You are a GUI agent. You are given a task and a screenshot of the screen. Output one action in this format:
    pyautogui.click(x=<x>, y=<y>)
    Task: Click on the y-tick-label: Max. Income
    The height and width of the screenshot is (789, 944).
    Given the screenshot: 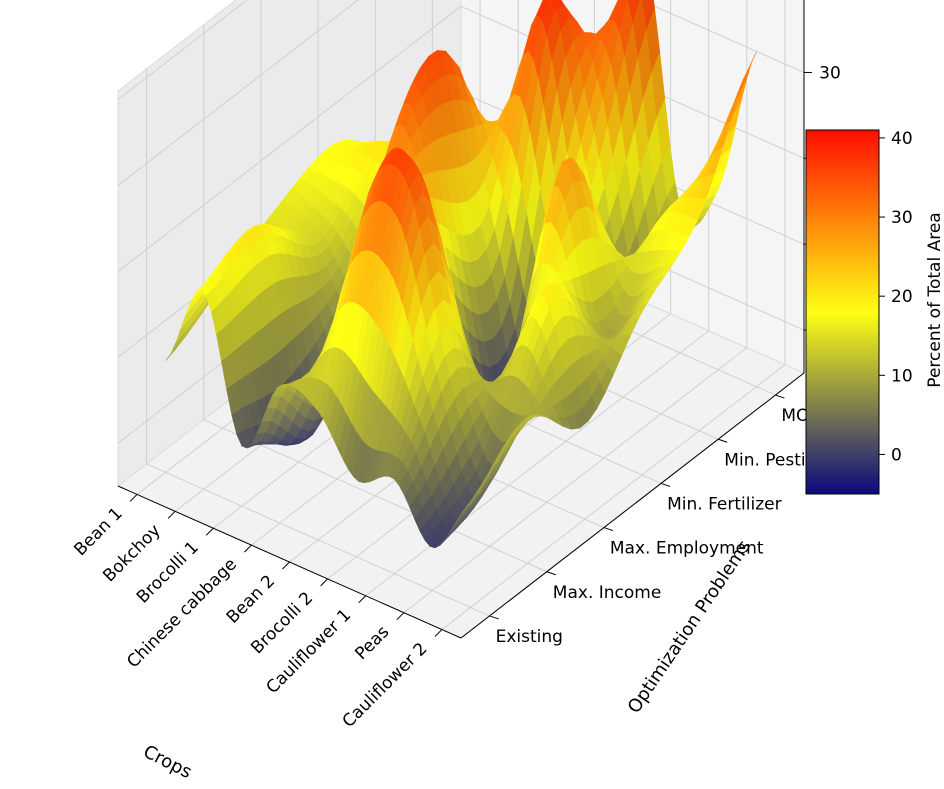 What is the action you would take?
    pyautogui.click(x=607, y=593)
    